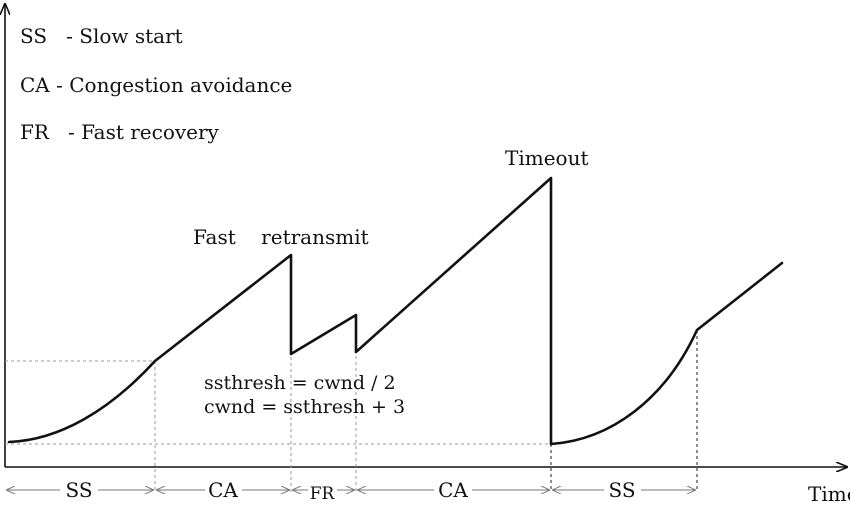  What do you see at coordinates (621, 490) in the screenshot?
I see `phase-label-ss-2: SS` at bounding box center [621, 490].